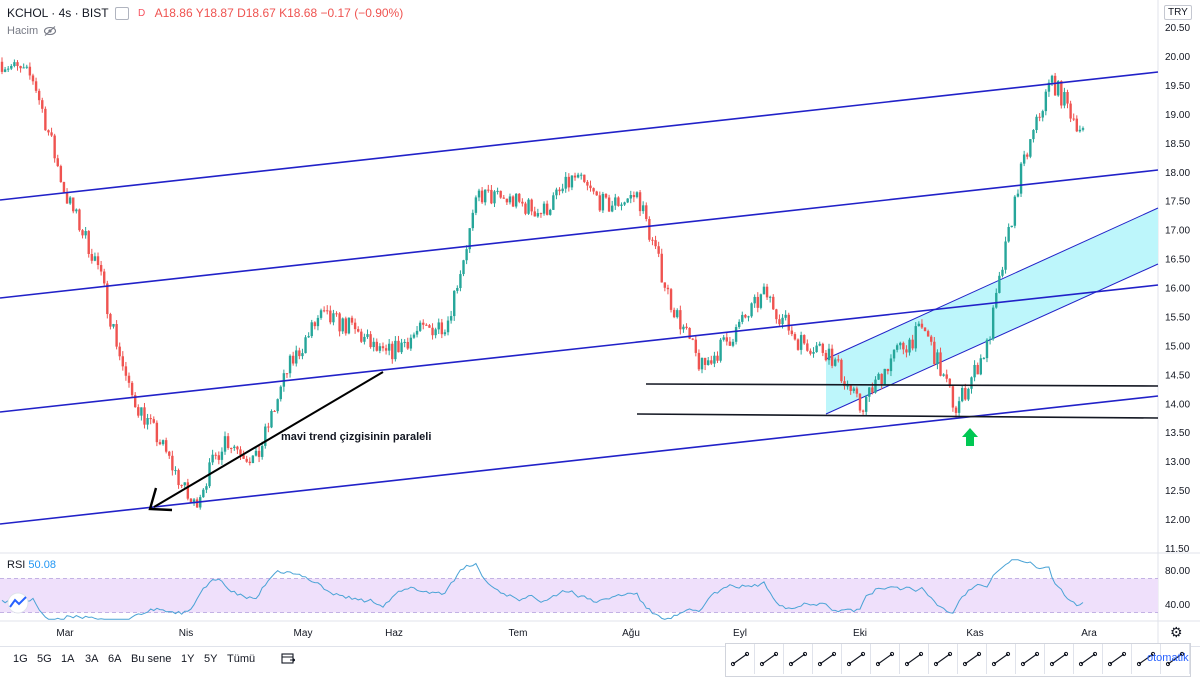 This screenshot has height=677, width=1200. I want to click on timeframe-5y: 5Y, so click(211, 659).